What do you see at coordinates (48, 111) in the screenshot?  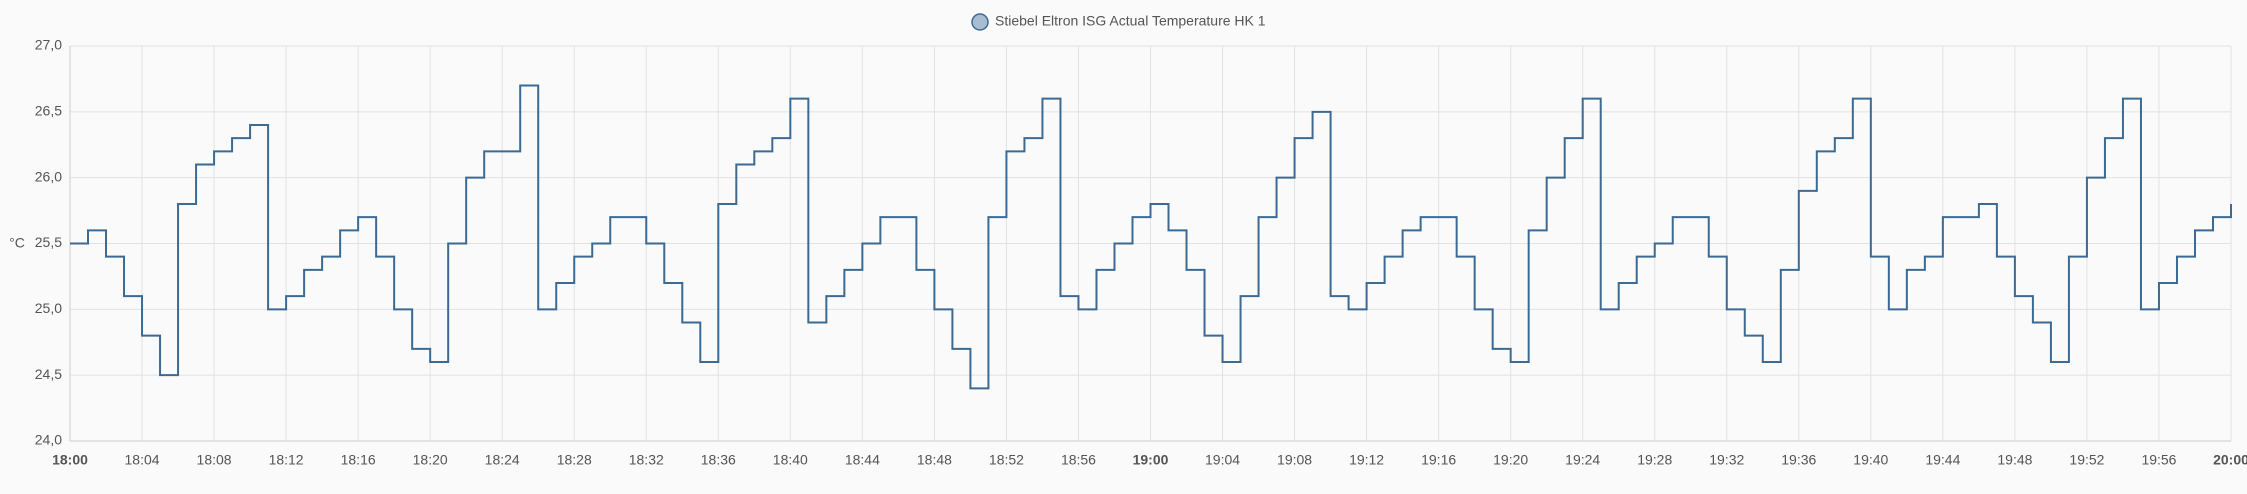 I see `y-tick-label: 26,5` at bounding box center [48, 111].